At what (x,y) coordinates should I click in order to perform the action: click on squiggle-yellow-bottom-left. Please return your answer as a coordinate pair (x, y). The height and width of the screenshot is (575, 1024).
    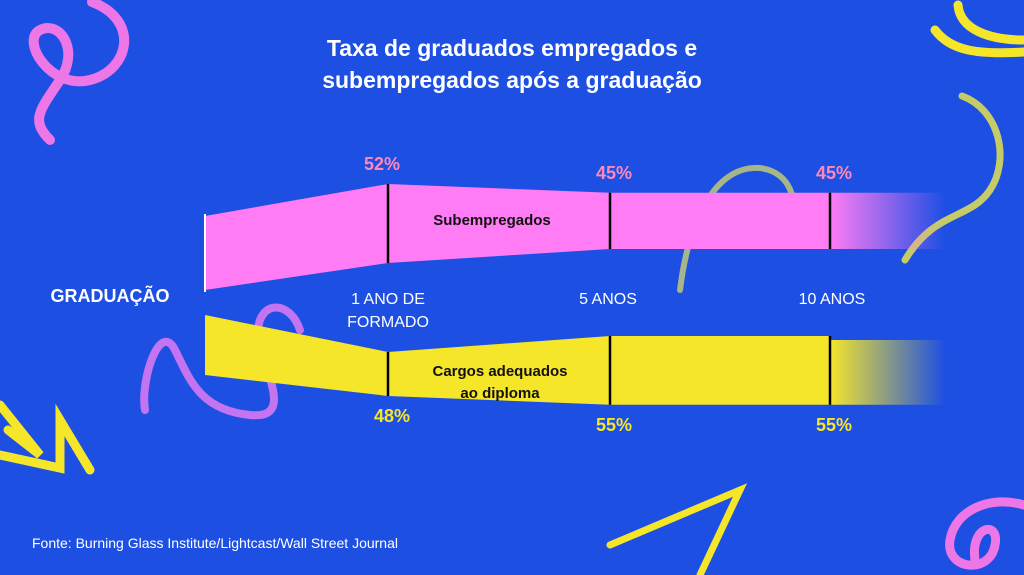
    Looking at the image, I should click on (47, 437).